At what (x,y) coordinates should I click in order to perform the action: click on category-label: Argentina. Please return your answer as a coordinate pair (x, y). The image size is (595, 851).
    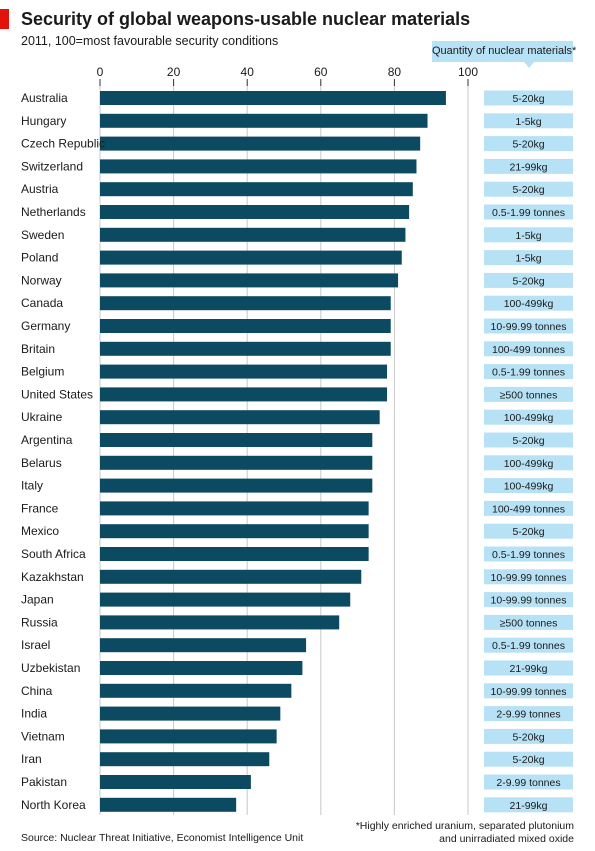
    Looking at the image, I should click on (47, 440).